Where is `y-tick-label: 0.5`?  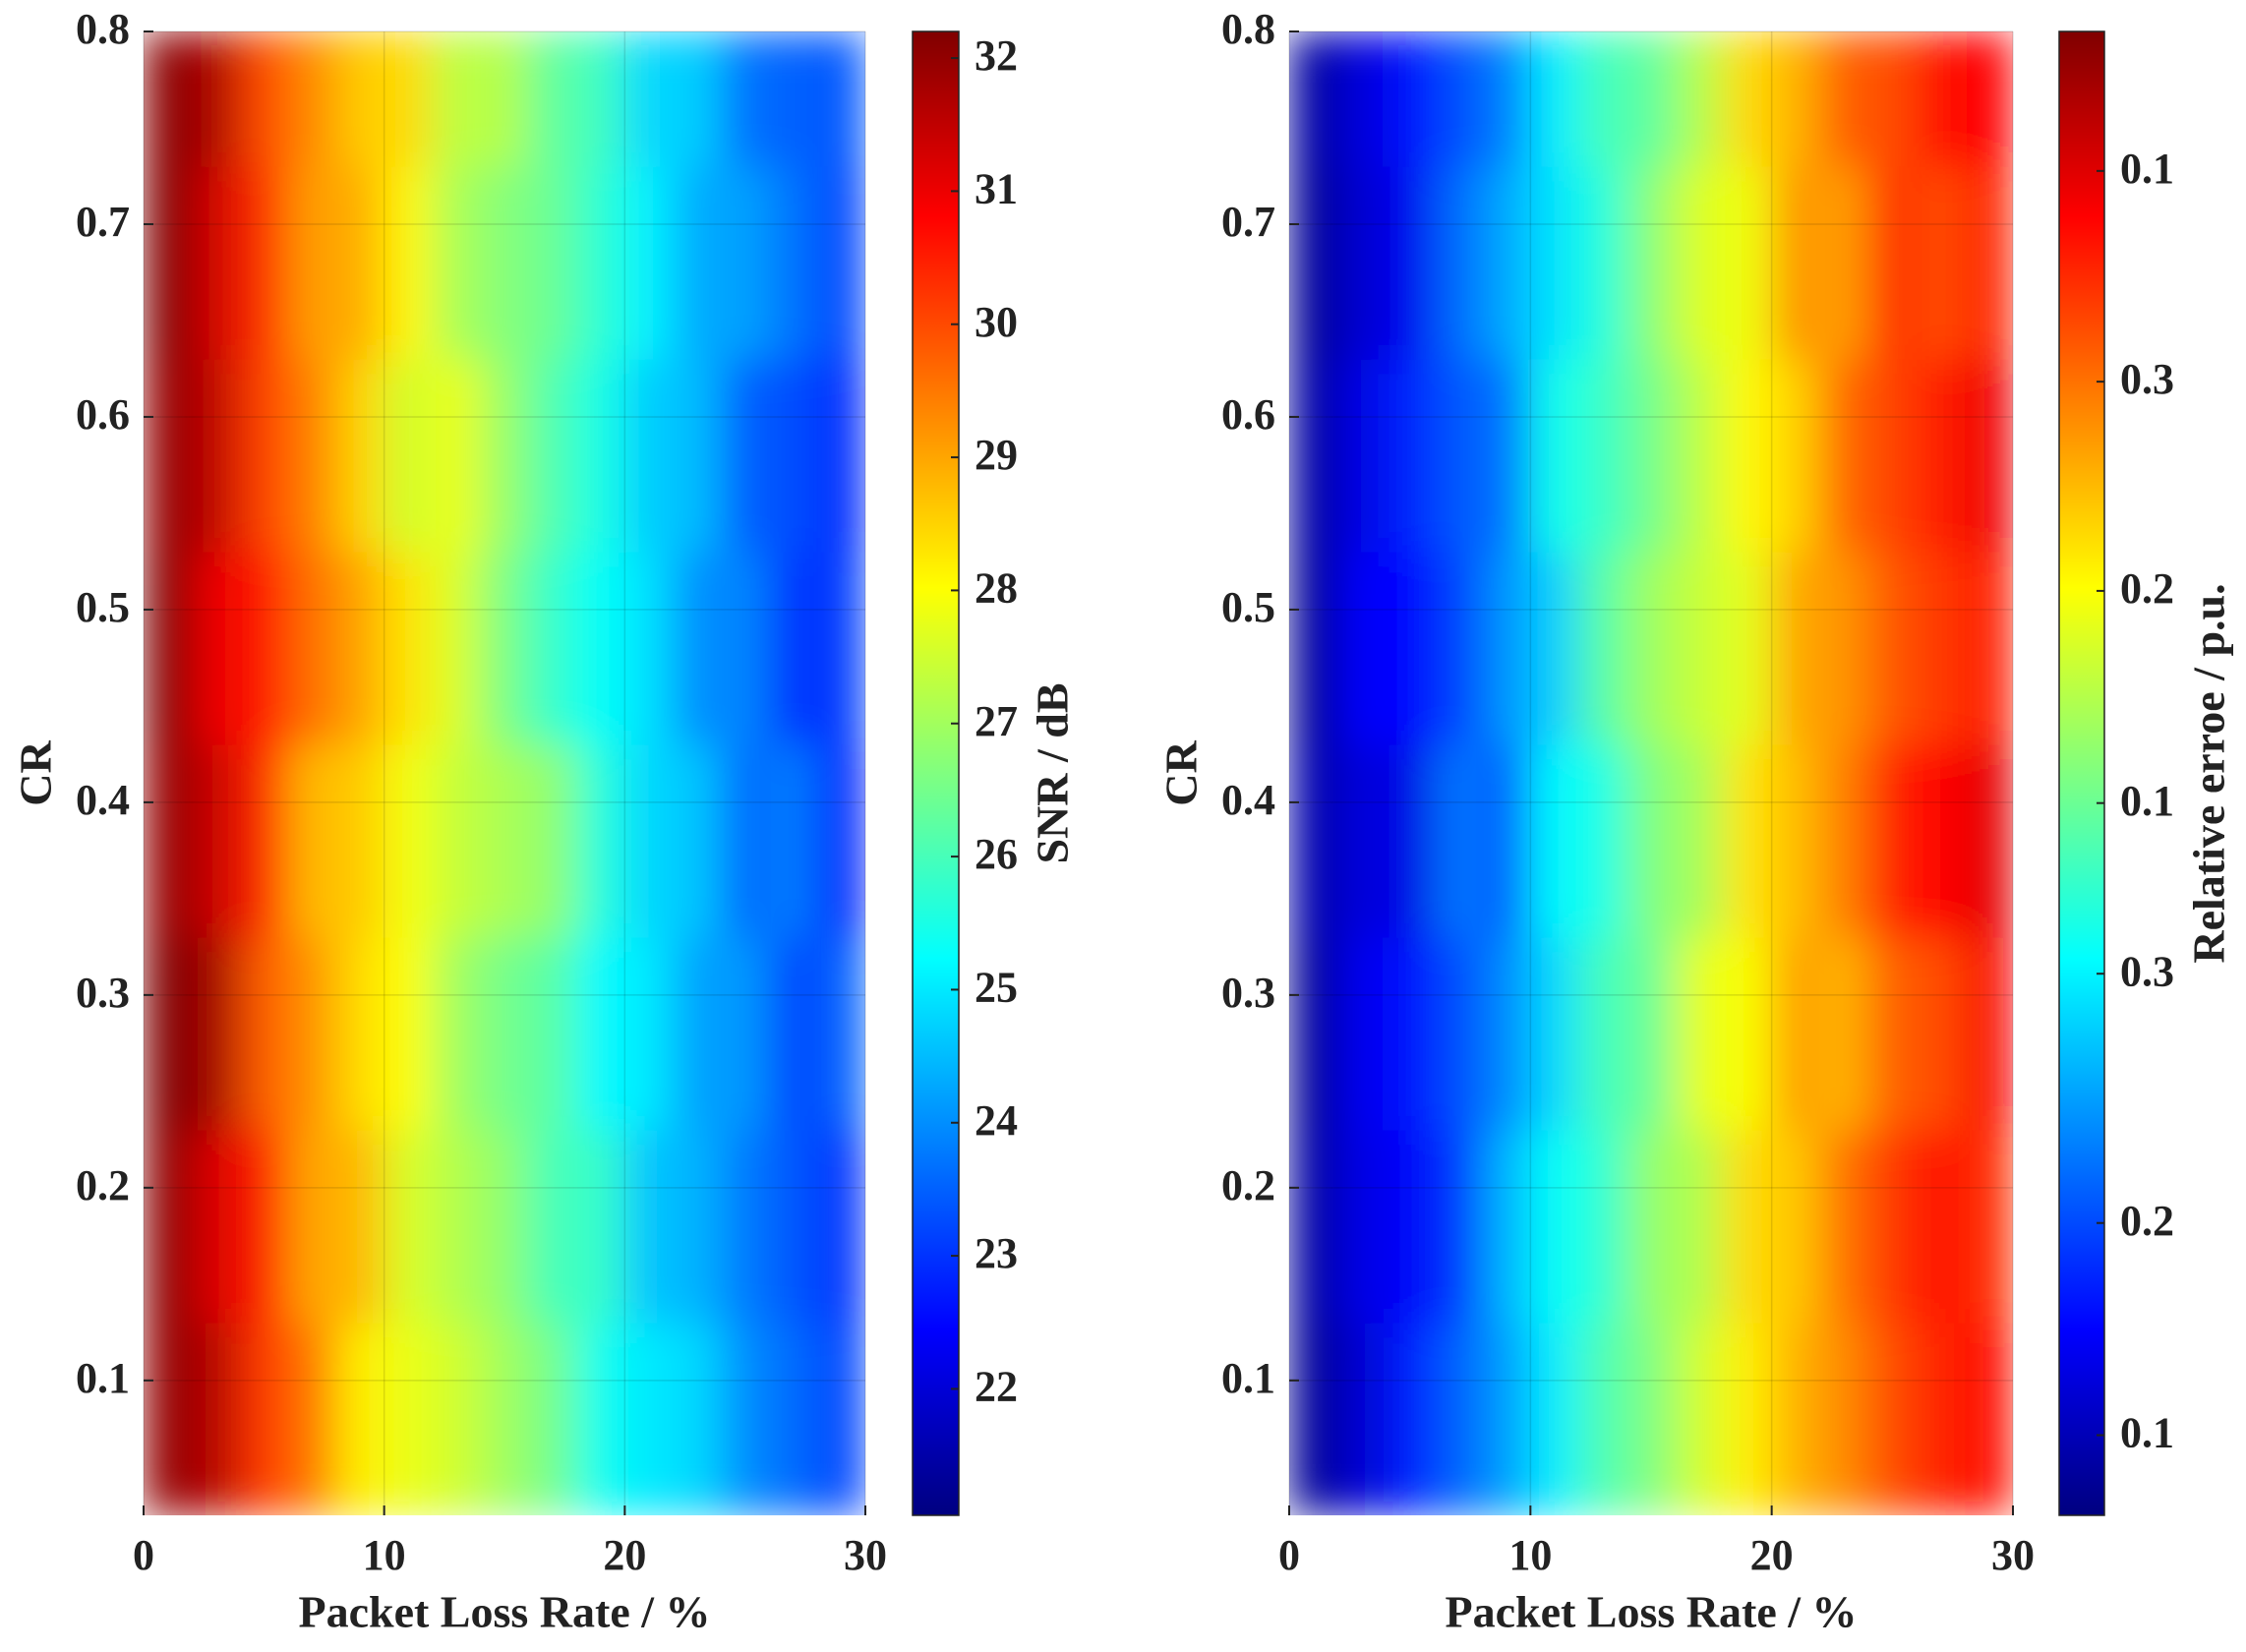
y-tick-label: 0.5 is located at coordinates (1248, 607).